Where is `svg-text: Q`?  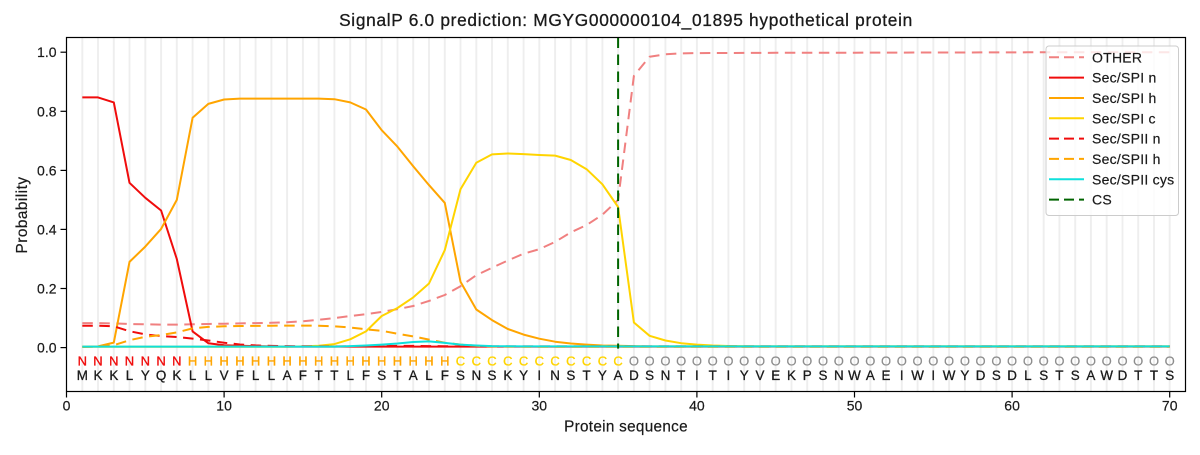 svg-text: Q is located at coordinates (161, 375).